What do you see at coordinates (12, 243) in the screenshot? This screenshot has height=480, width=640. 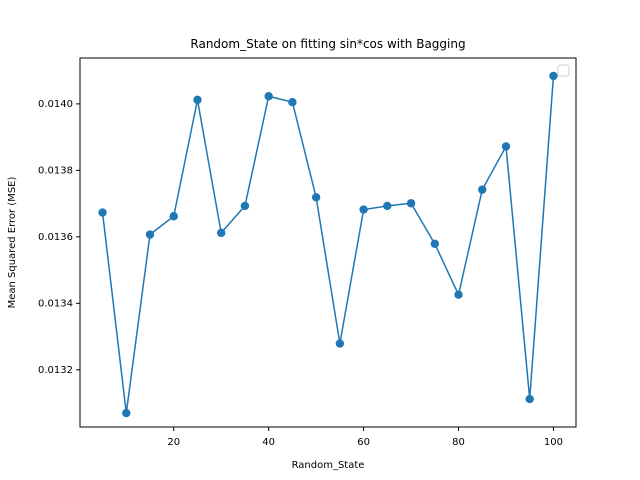 I see `y-axis-title: Mean Squared Error (MSE)` at bounding box center [12, 243].